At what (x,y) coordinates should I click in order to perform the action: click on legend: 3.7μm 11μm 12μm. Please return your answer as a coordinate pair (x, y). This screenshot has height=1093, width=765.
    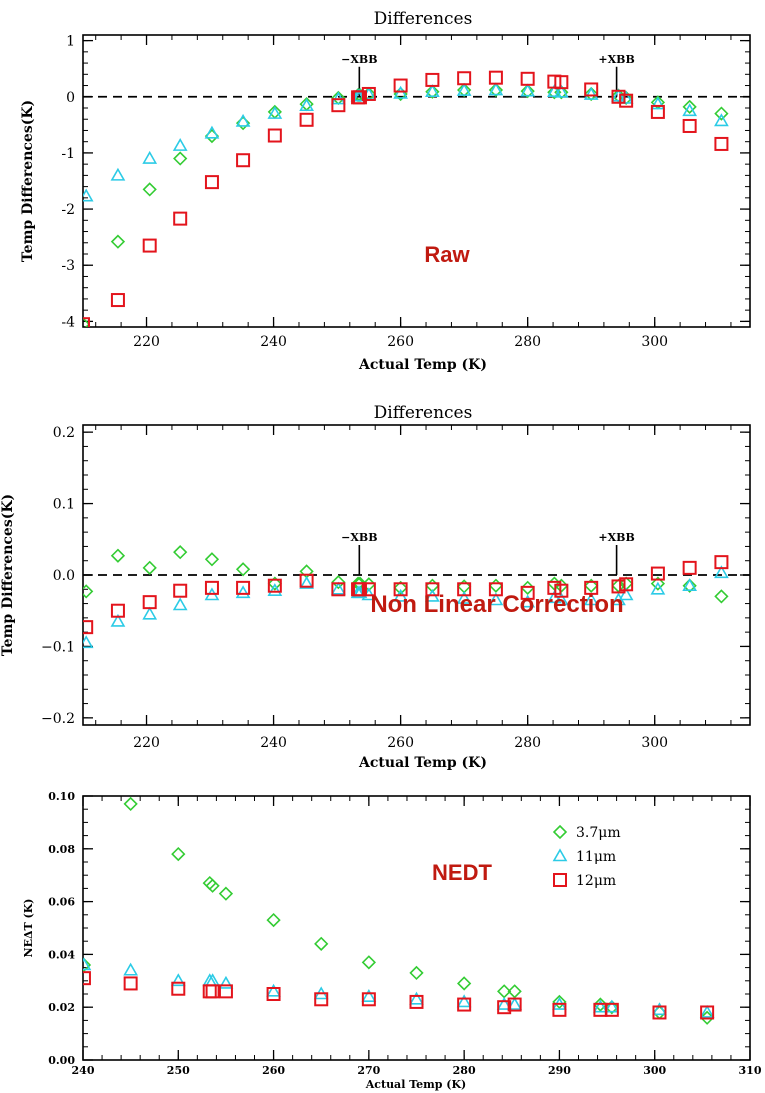
    Looking at the image, I should click on (586, 856).